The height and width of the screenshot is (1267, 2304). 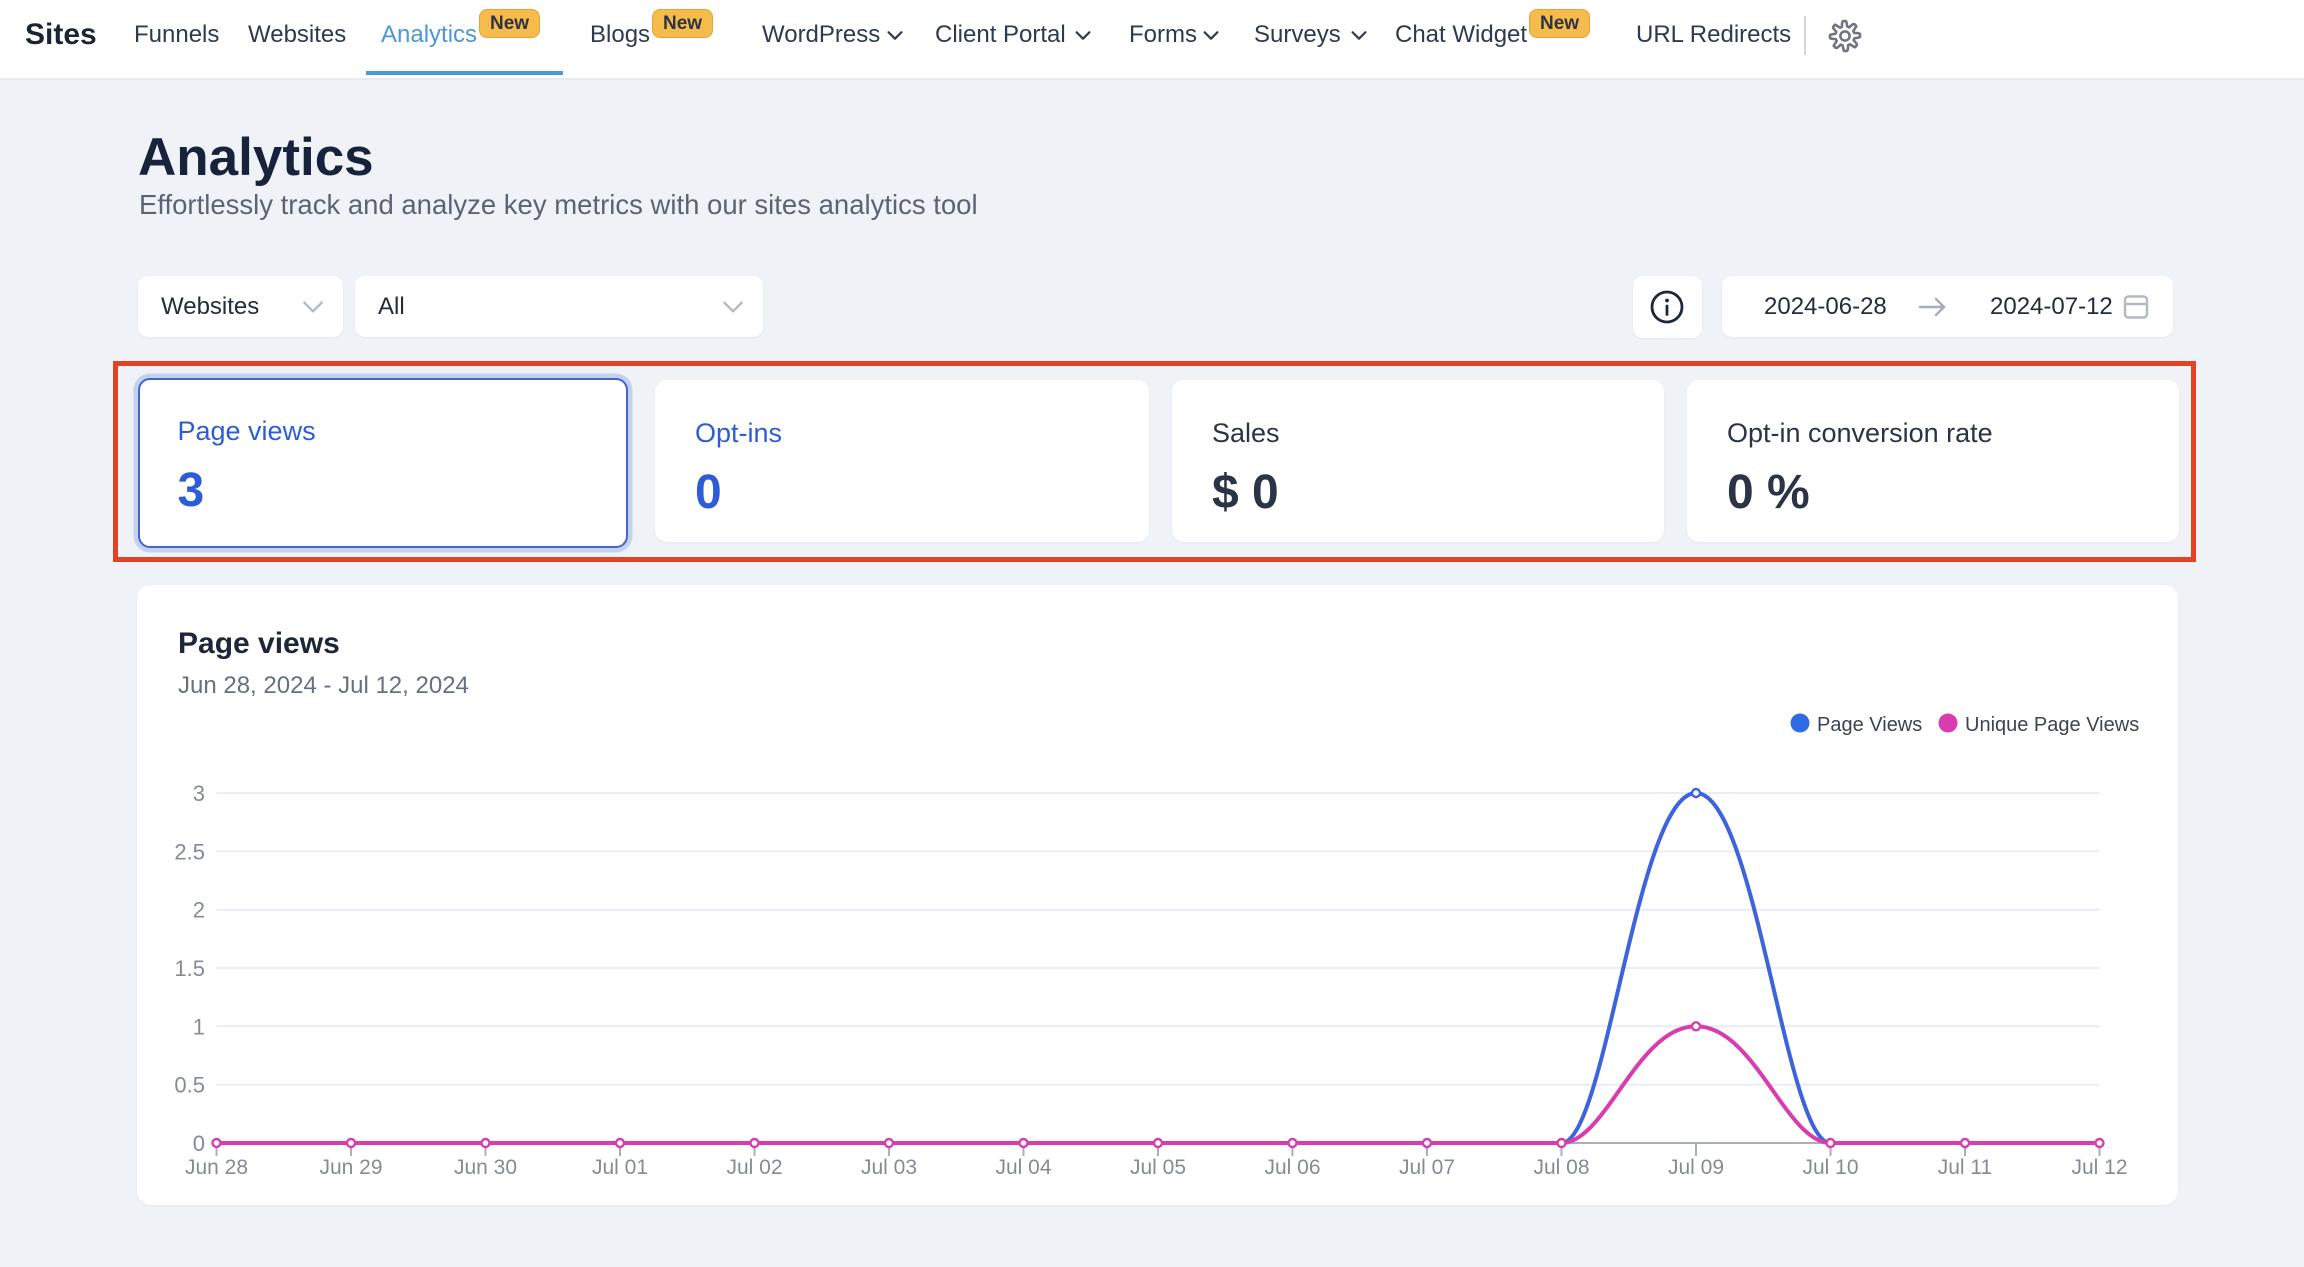 What do you see at coordinates (350, 1167) in the screenshot?
I see `svg-text: Jun 29` at bounding box center [350, 1167].